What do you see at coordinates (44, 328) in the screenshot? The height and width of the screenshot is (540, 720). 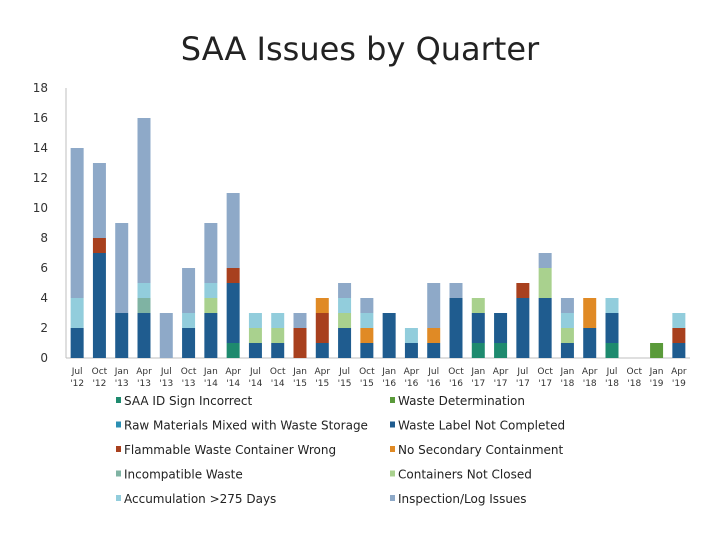 I see `y-tick-label: 2` at bounding box center [44, 328].